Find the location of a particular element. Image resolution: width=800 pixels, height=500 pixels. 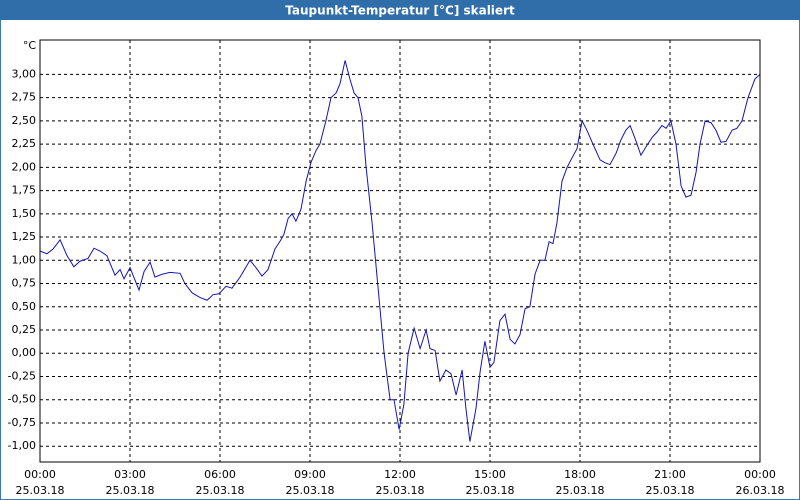

y-axis-unit: °C is located at coordinates (30, 45).